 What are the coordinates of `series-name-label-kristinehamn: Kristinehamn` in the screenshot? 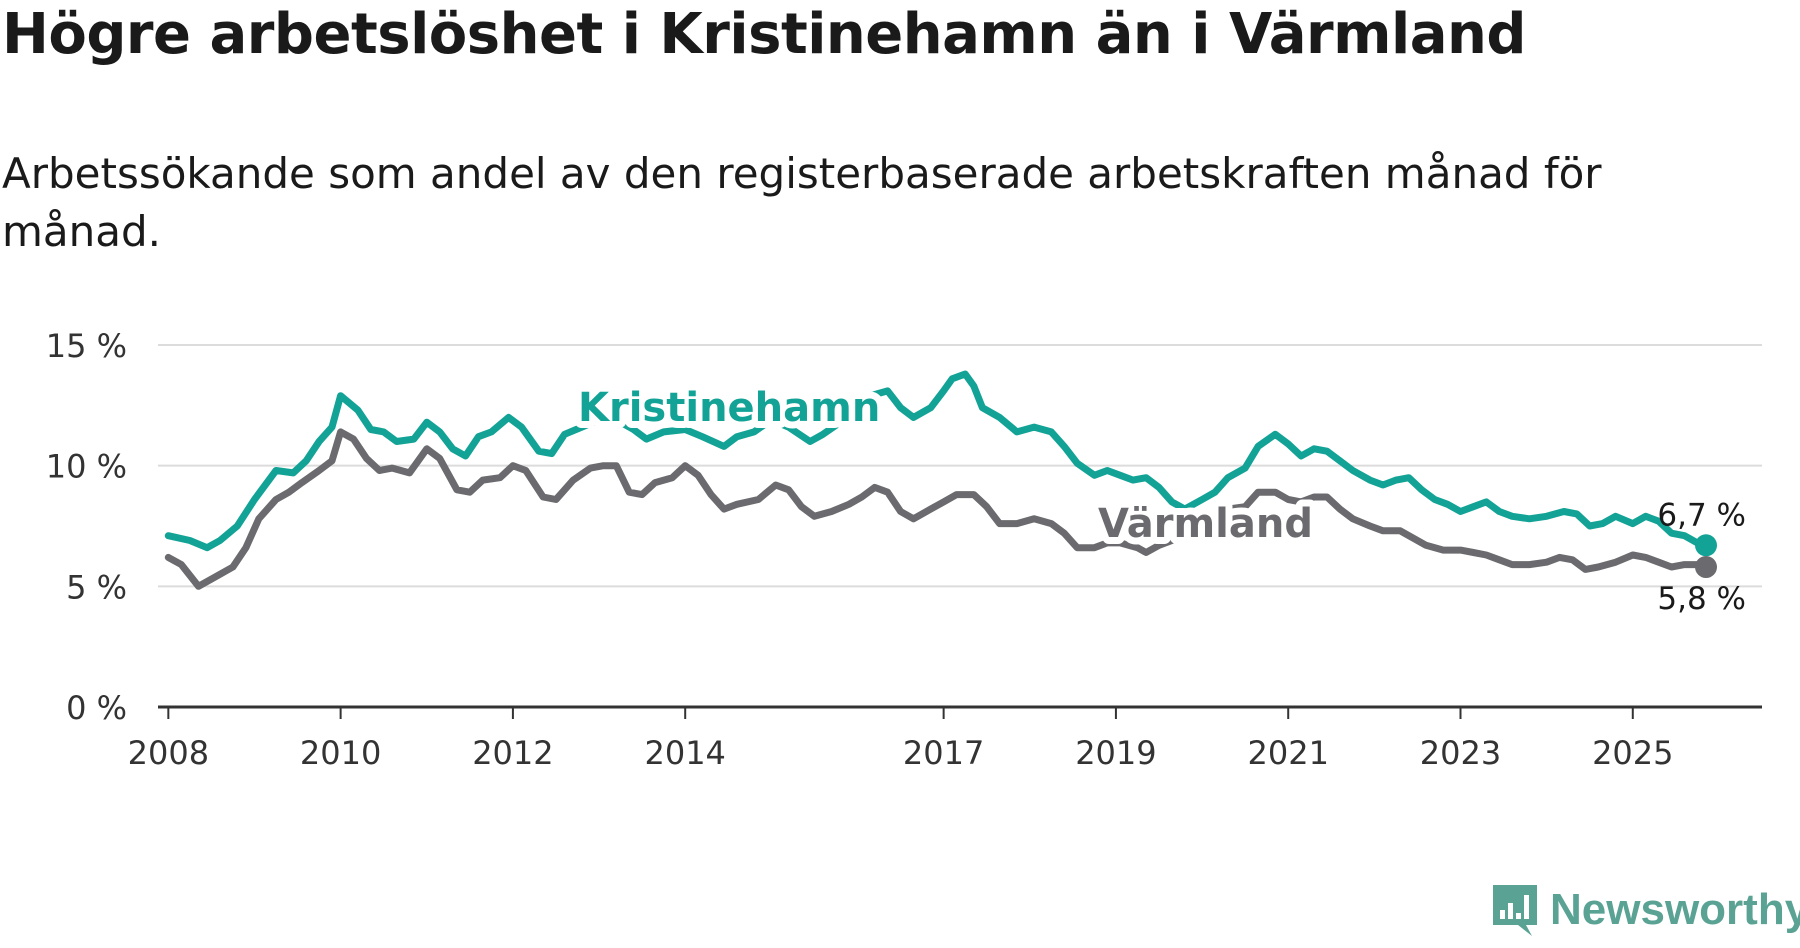 It's located at (729, 408).